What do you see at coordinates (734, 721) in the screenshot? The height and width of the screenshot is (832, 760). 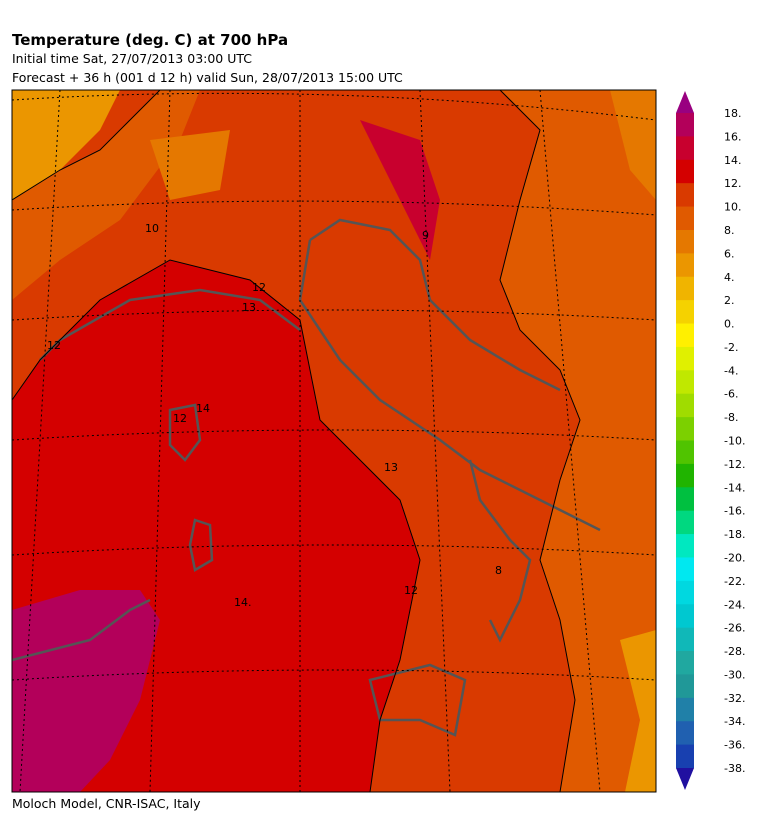 I see `colorbar-label: -34.` at bounding box center [734, 721].